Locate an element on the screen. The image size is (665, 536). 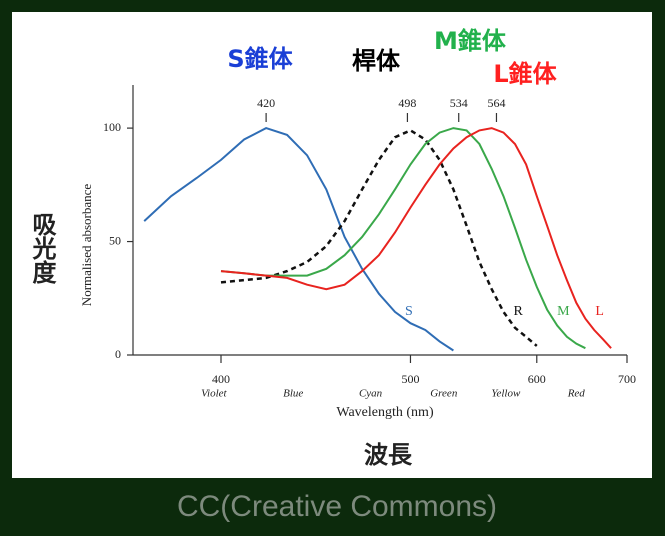
peak-label: 534 is located at coordinates (459, 103).